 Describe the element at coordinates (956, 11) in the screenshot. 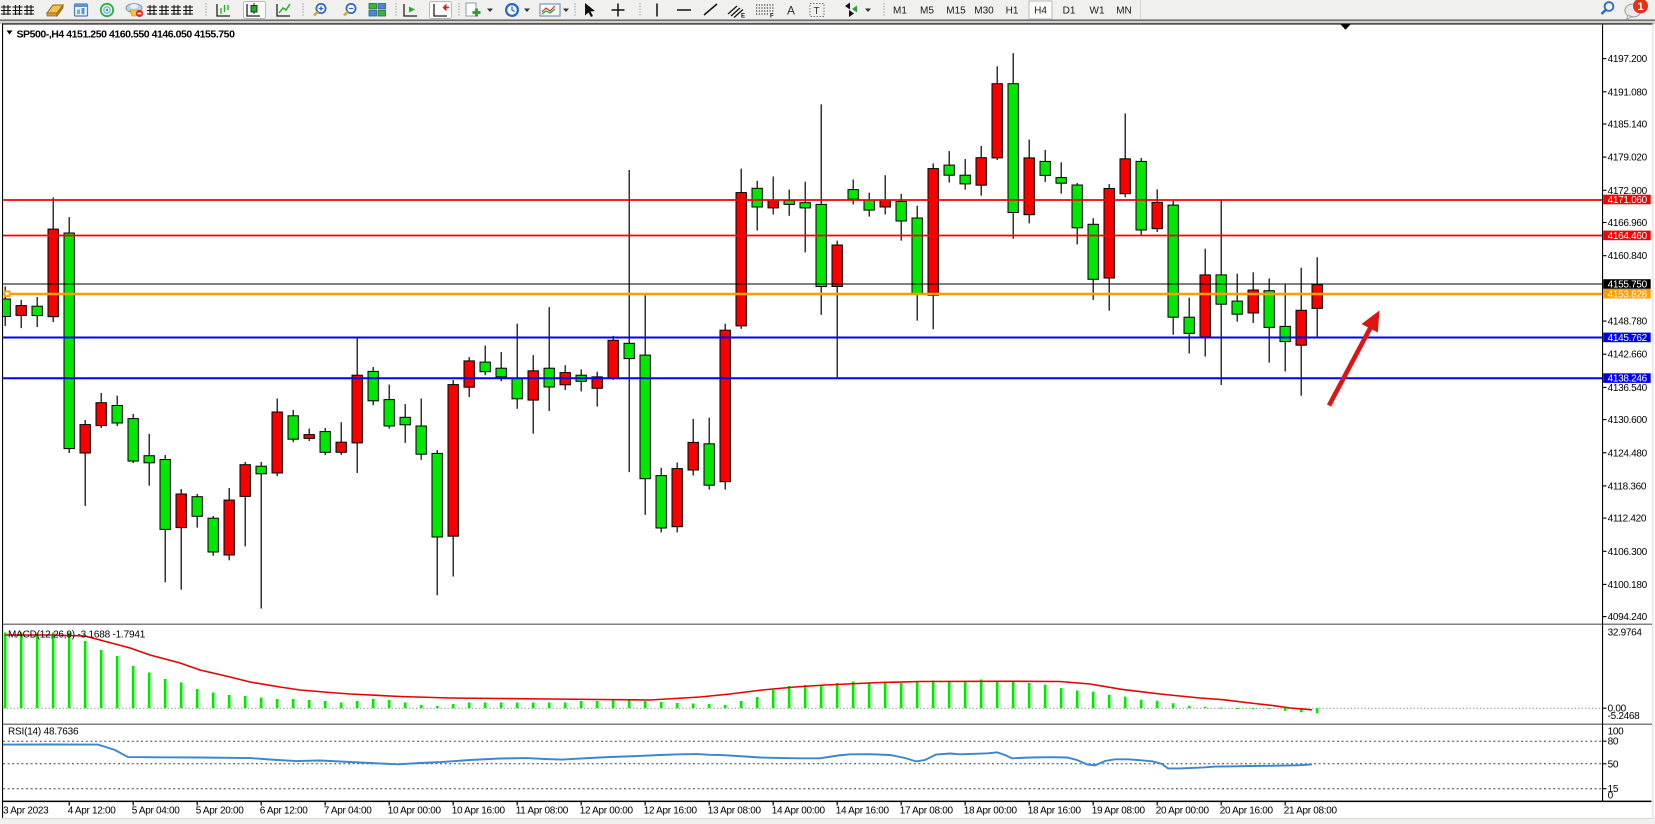

I see `svg-text: M15` at that location.